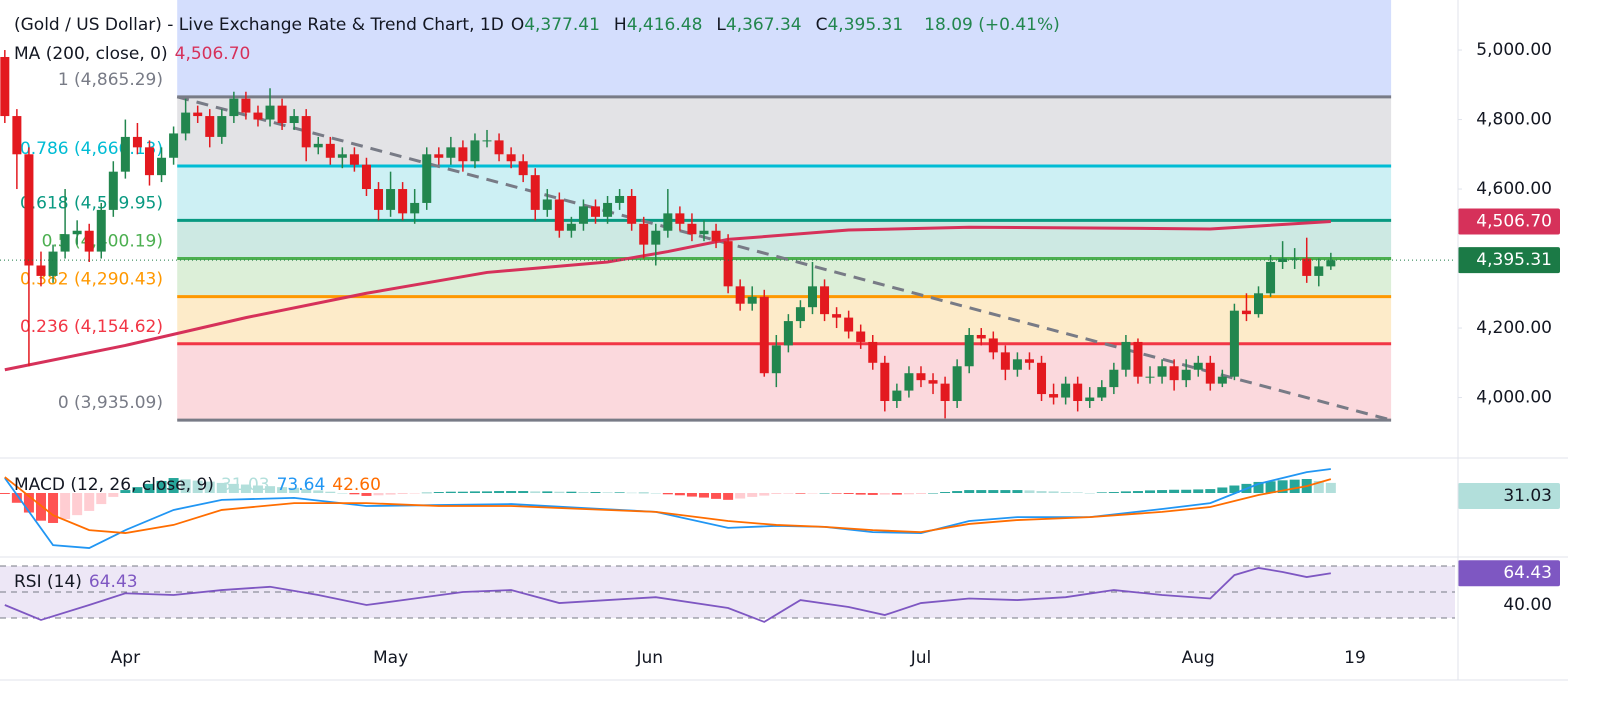 The width and height of the screenshot is (1600, 717). Describe the element at coordinates (664, 25) in the screenshot. I see `ohlc-value: 4,416.48` at that location.